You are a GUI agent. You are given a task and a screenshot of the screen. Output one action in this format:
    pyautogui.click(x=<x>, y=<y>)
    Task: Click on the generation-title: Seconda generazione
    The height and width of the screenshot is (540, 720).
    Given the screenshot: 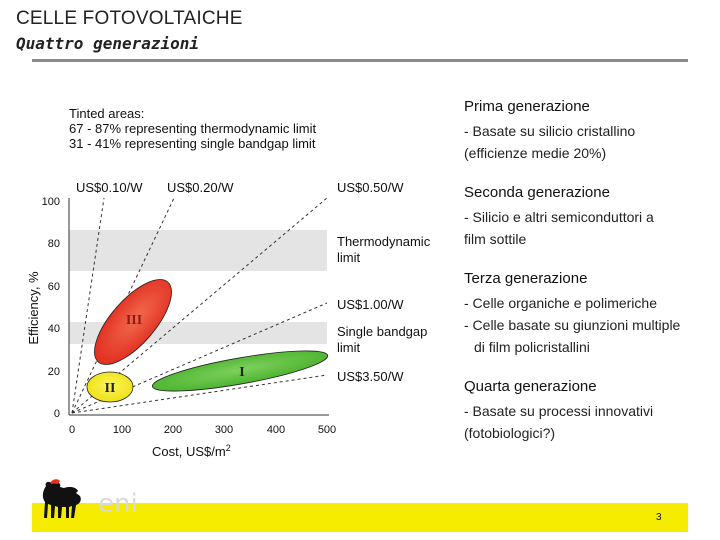 What is the action you would take?
    pyautogui.click(x=537, y=192)
    